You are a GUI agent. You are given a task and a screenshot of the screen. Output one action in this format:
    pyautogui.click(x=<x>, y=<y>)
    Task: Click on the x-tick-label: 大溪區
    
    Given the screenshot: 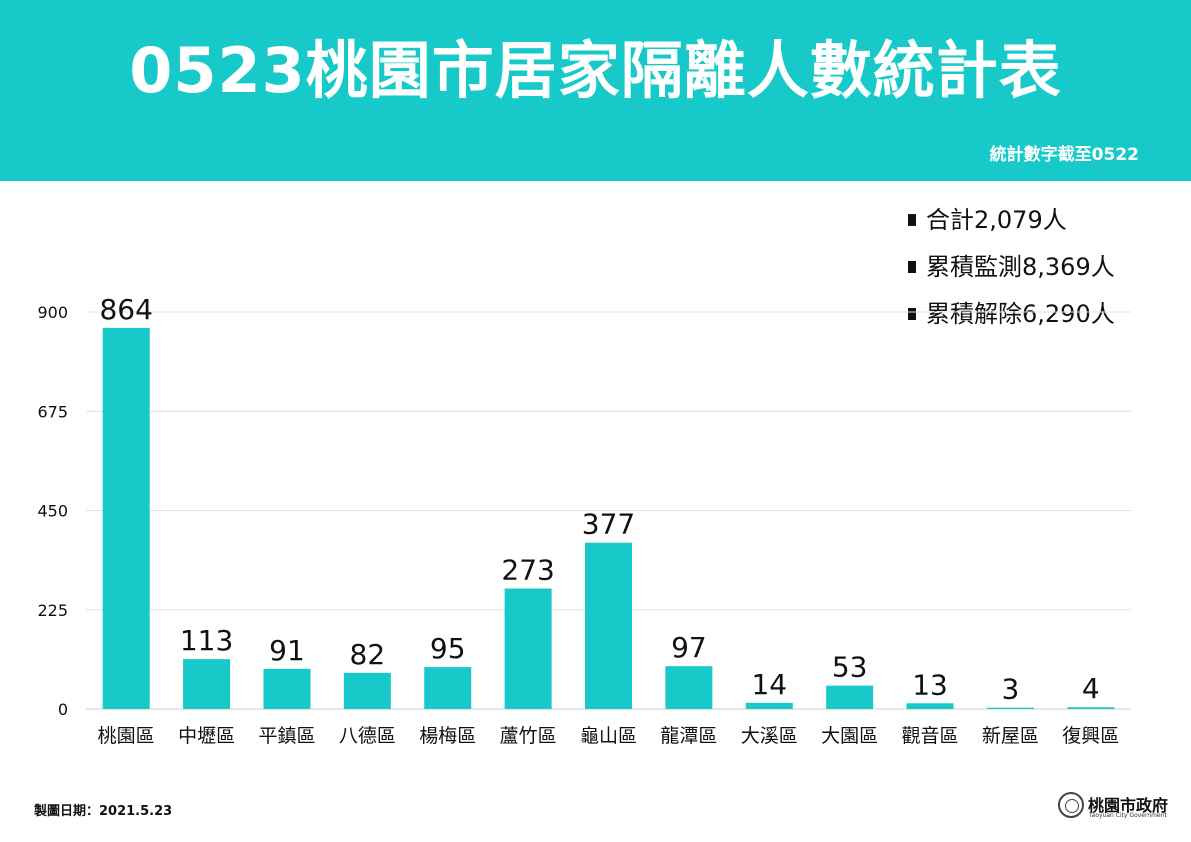 What is the action you would take?
    pyautogui.click(x=769, y=736)
    